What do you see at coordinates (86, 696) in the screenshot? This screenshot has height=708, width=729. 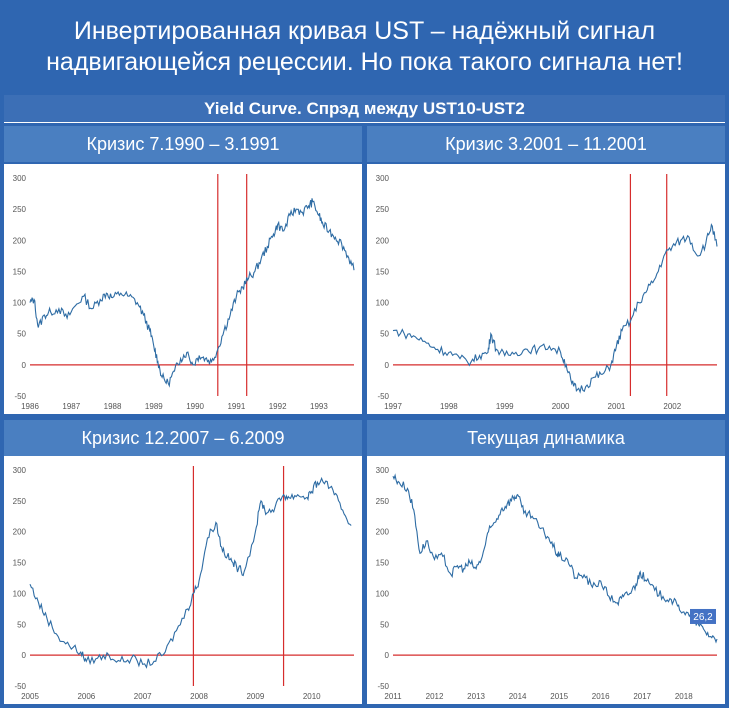 I see `x-tick-label: 2006` at bounding box center [86, 696].